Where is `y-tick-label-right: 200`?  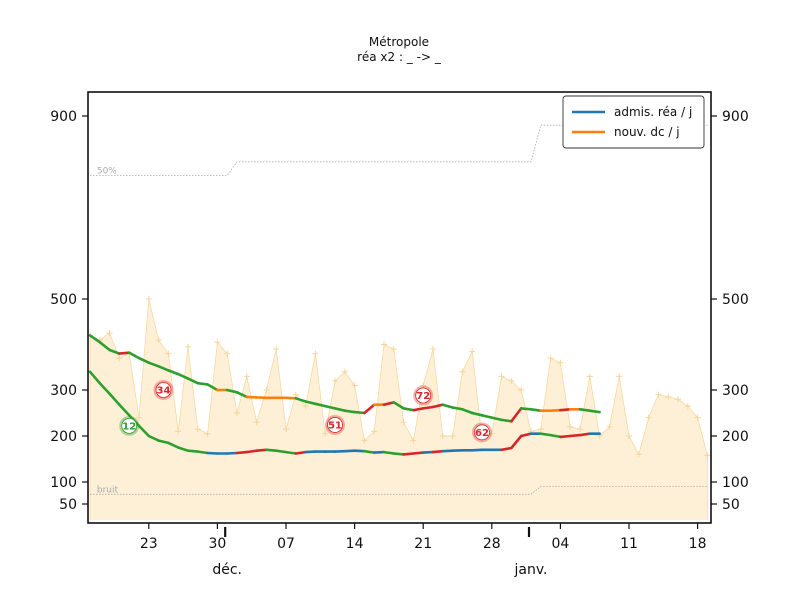
y-tick-label-right: 200 is located at coordinates (735, 437).